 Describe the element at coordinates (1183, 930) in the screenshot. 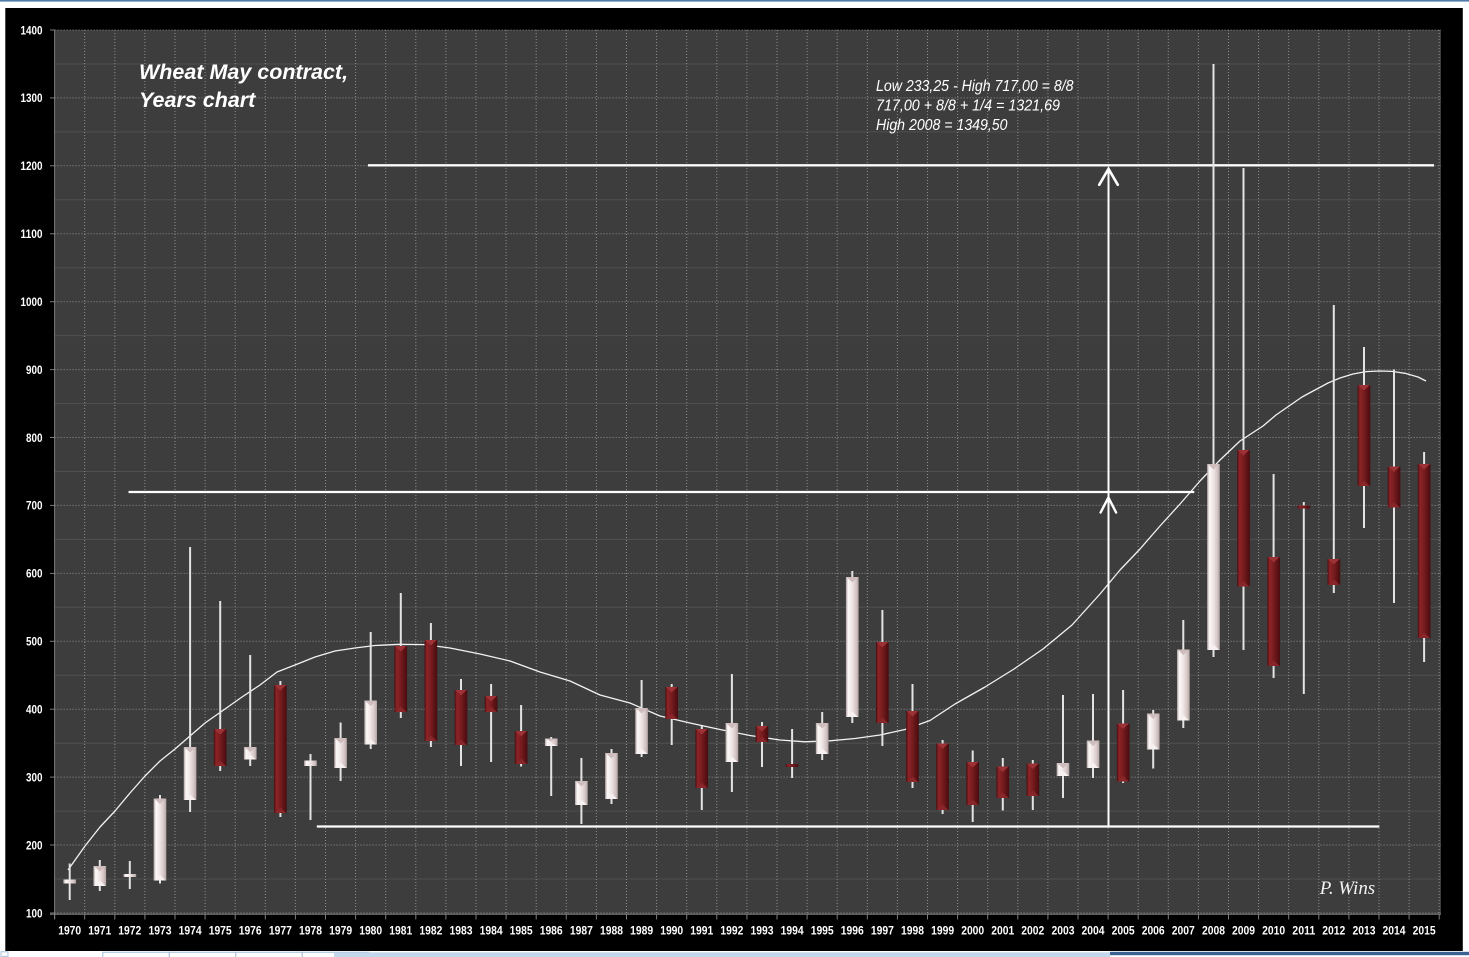

I see `svg-text: 2007` at that location.